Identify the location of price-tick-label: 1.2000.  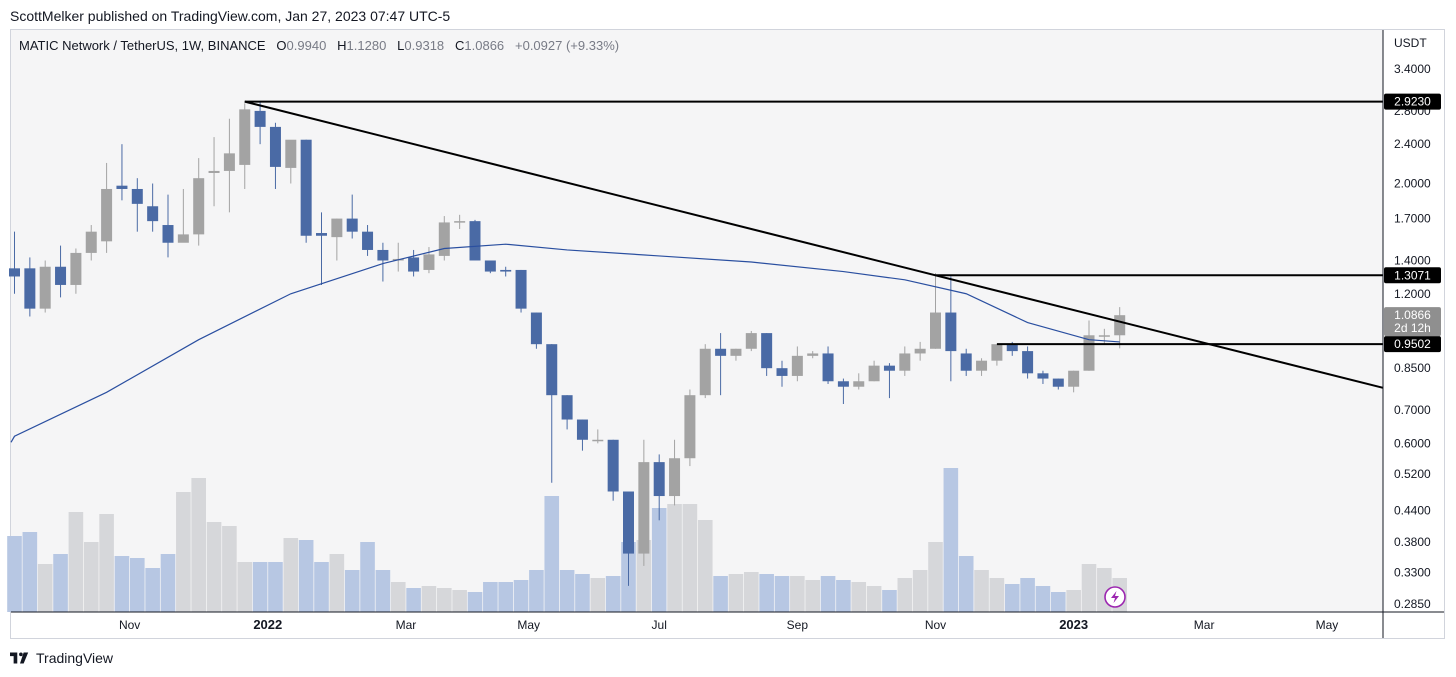
(1412, 294).